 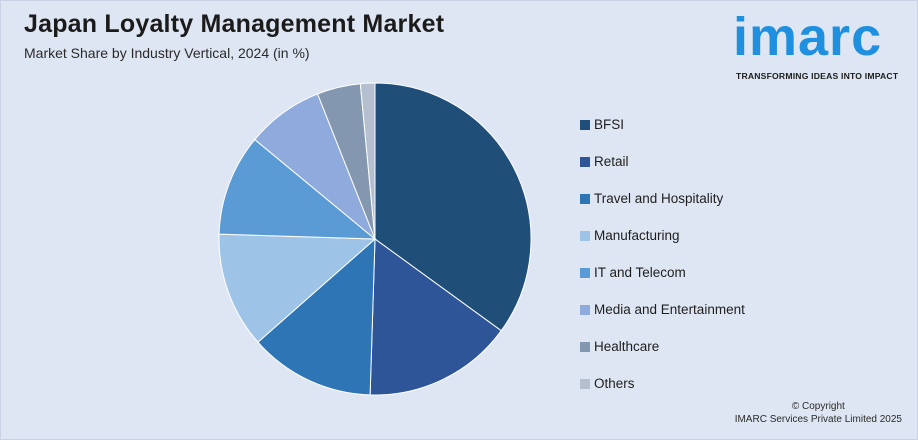 What do you see at coordinates (659, 198) in the screenshot?
I see `legend-label: Travel and Hospitality` at bounding box center [659, 198].